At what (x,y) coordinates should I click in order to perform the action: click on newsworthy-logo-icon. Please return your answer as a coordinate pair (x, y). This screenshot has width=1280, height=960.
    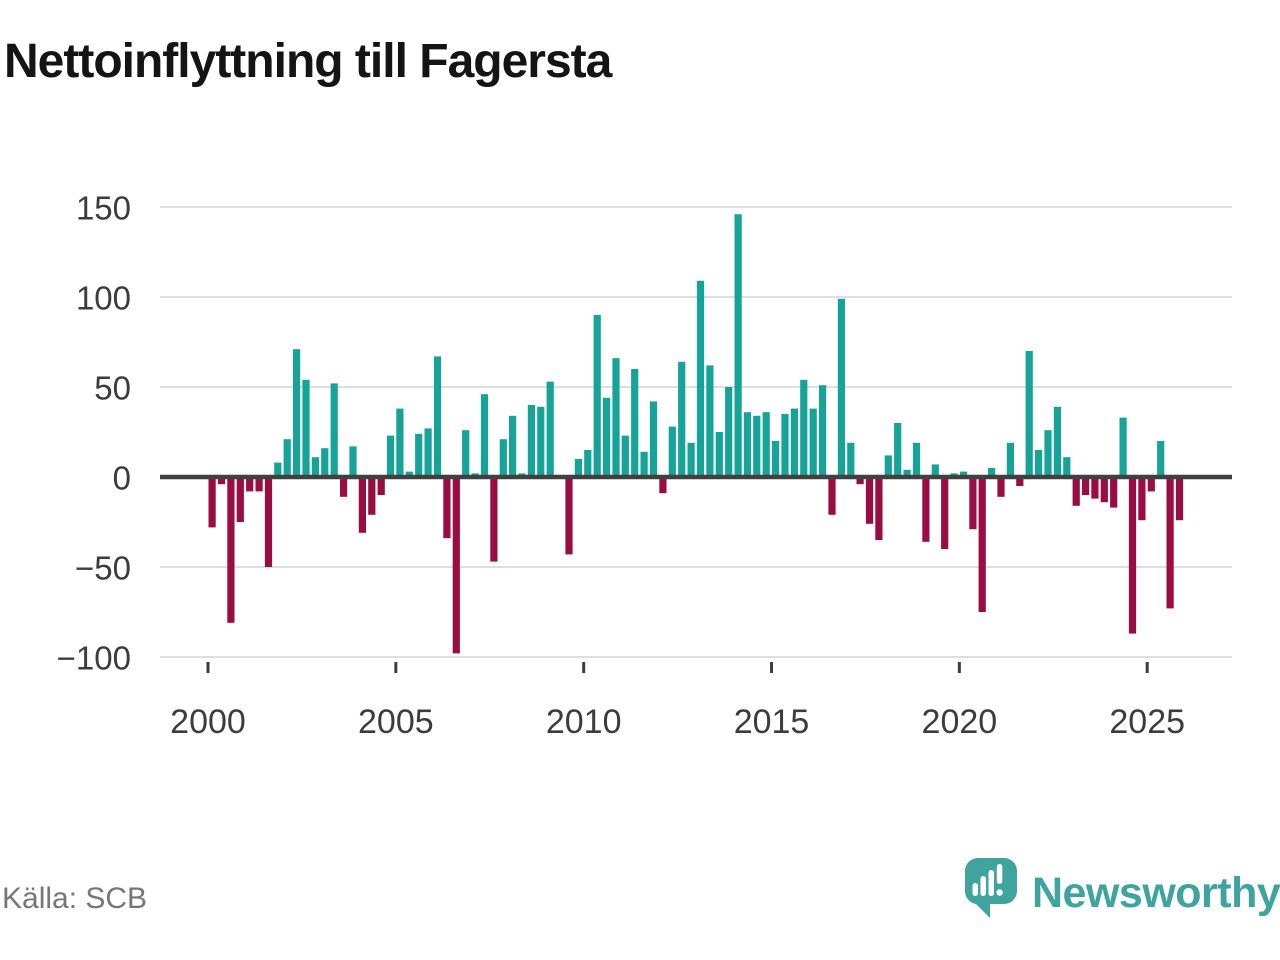
    Looking at the image, I should click on (990, 888).